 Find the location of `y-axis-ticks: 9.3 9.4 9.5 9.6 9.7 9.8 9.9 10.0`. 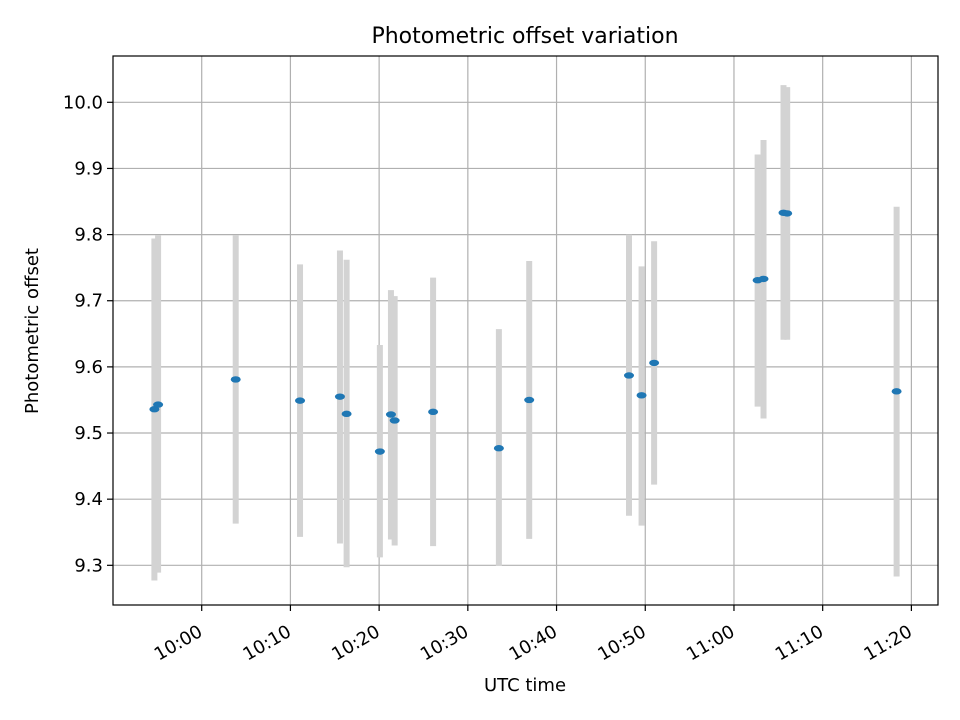

y-axis-ticks: 9.3 9.4 9.5 9.6 9.7 9.8 9.9 10.0 is located at coordinates (88, 334).